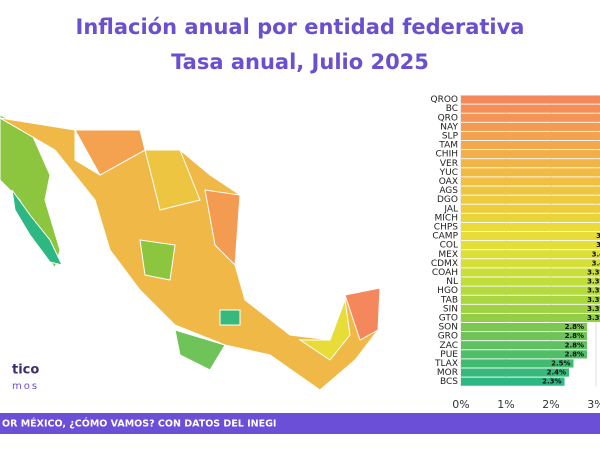 This screenshot has height=450, width=600. I want to click on x-tick-label: 2%, so click(550, 404).